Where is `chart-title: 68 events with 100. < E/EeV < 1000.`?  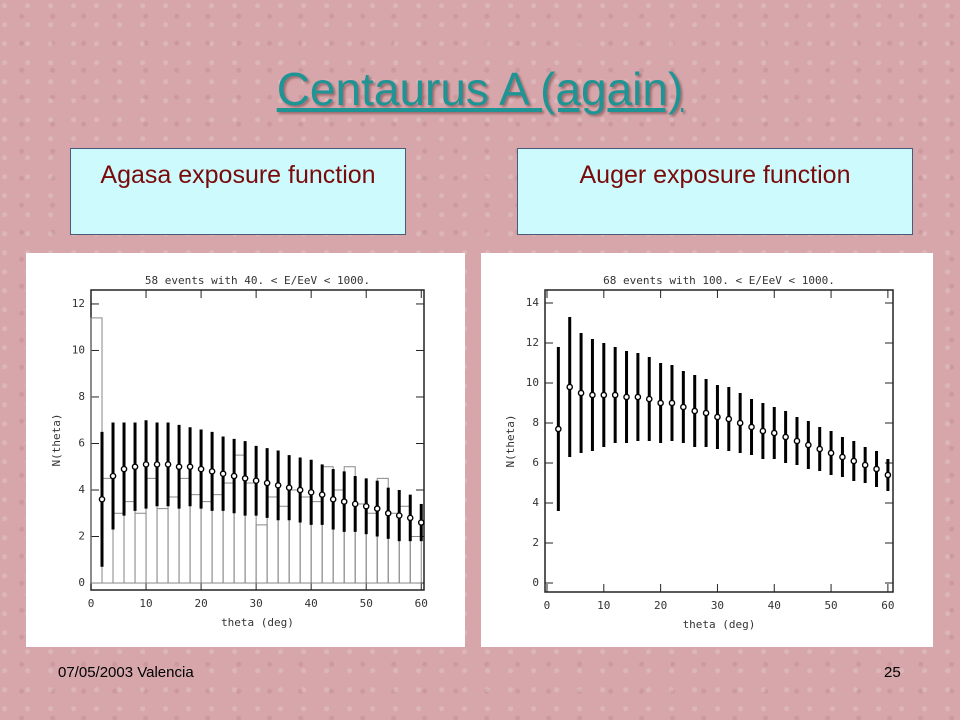 chart-title: 68 events with 100. < E/EeV < 1000. is located at coordinates (719, 280).